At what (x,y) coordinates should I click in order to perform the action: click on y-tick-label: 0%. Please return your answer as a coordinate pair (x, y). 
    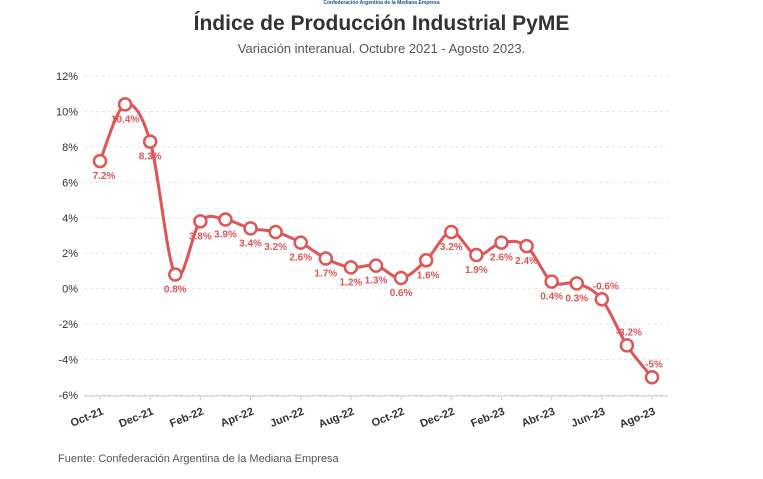
    Looking at the image, I should click on (70, 290).